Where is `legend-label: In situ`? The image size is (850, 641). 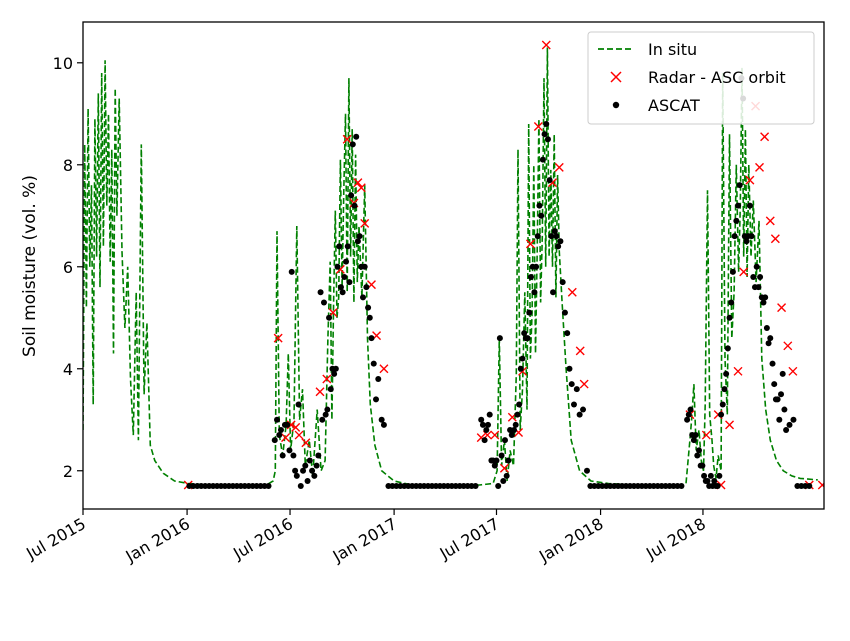 legend-label: In situ is located at coordinates (672, 49).